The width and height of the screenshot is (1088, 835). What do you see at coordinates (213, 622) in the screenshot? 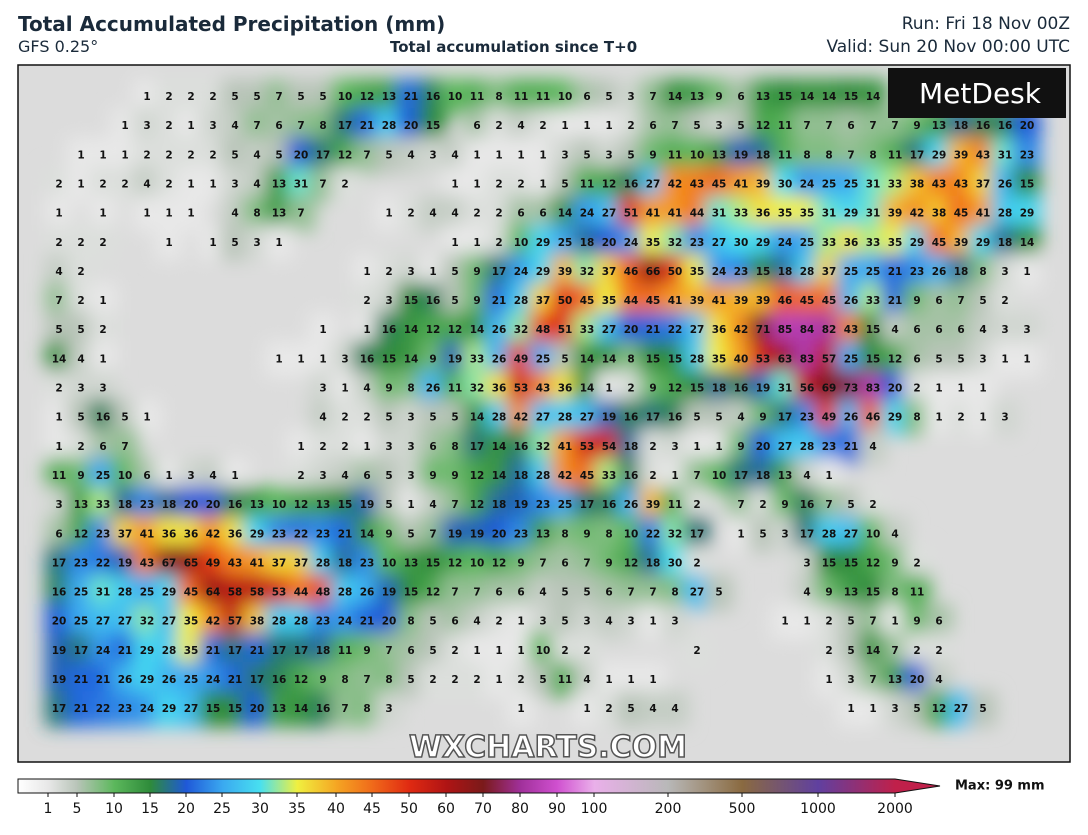
I see `grid-value: 42` at bounding box center [213, 622].